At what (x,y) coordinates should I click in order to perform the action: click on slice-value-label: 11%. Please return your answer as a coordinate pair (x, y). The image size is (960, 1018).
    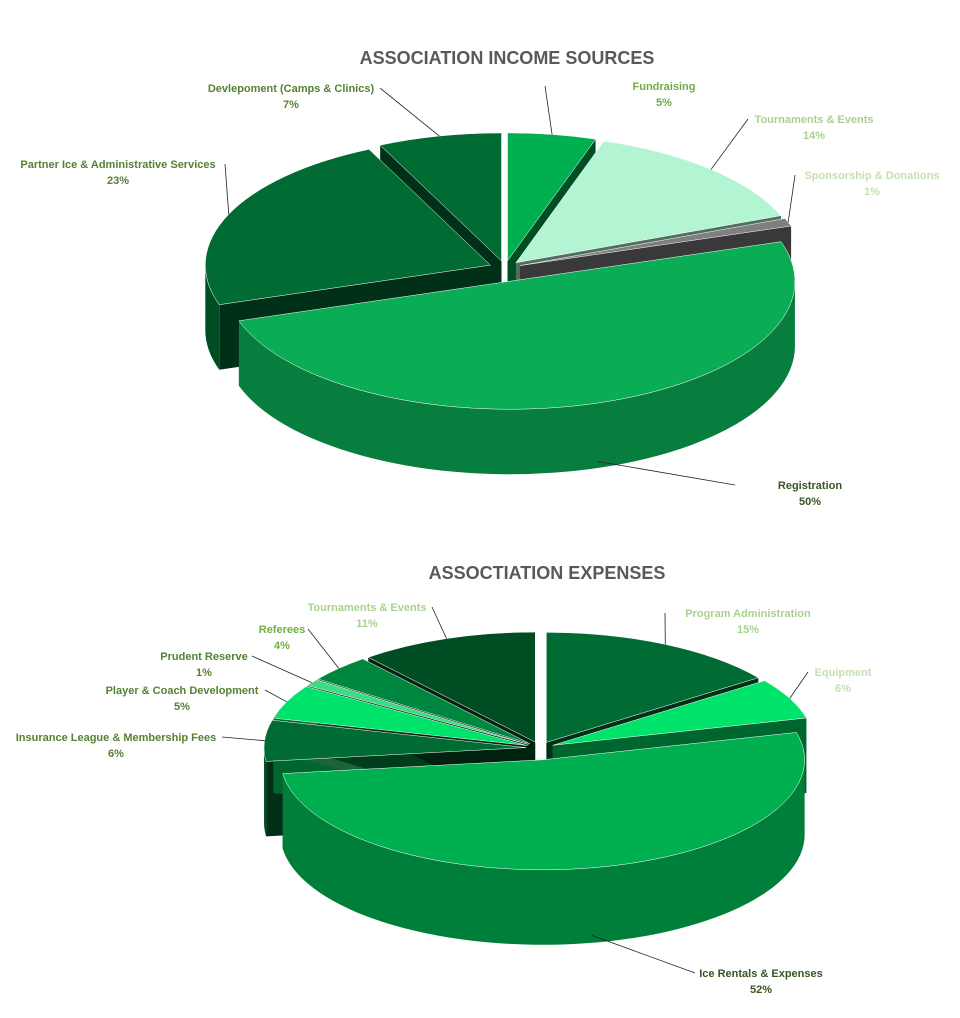
    Looking at the image, I should click on (367, 624).